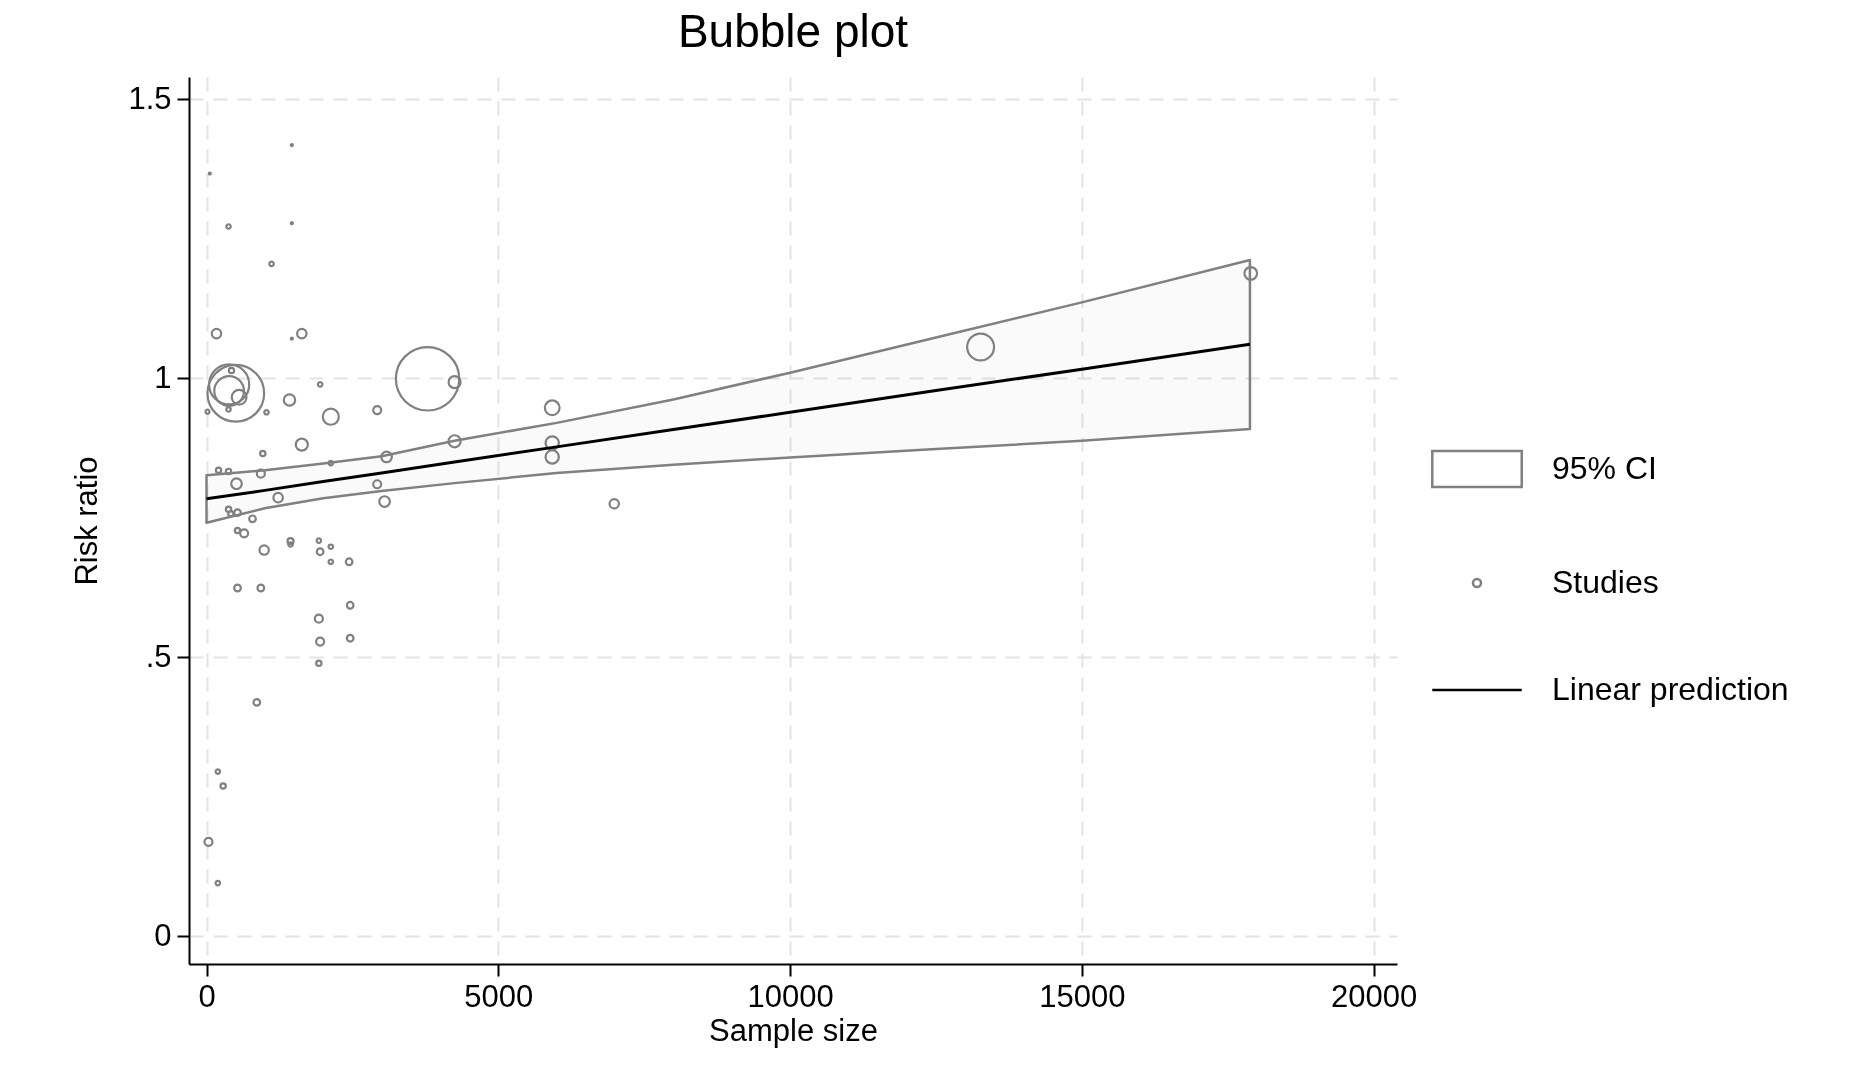 The width and height of the screenshot is (1854, 1085). What do you see at coordinates (728, 421) in the screenshot?
I see `line-series` at bounding box center [728, 421].